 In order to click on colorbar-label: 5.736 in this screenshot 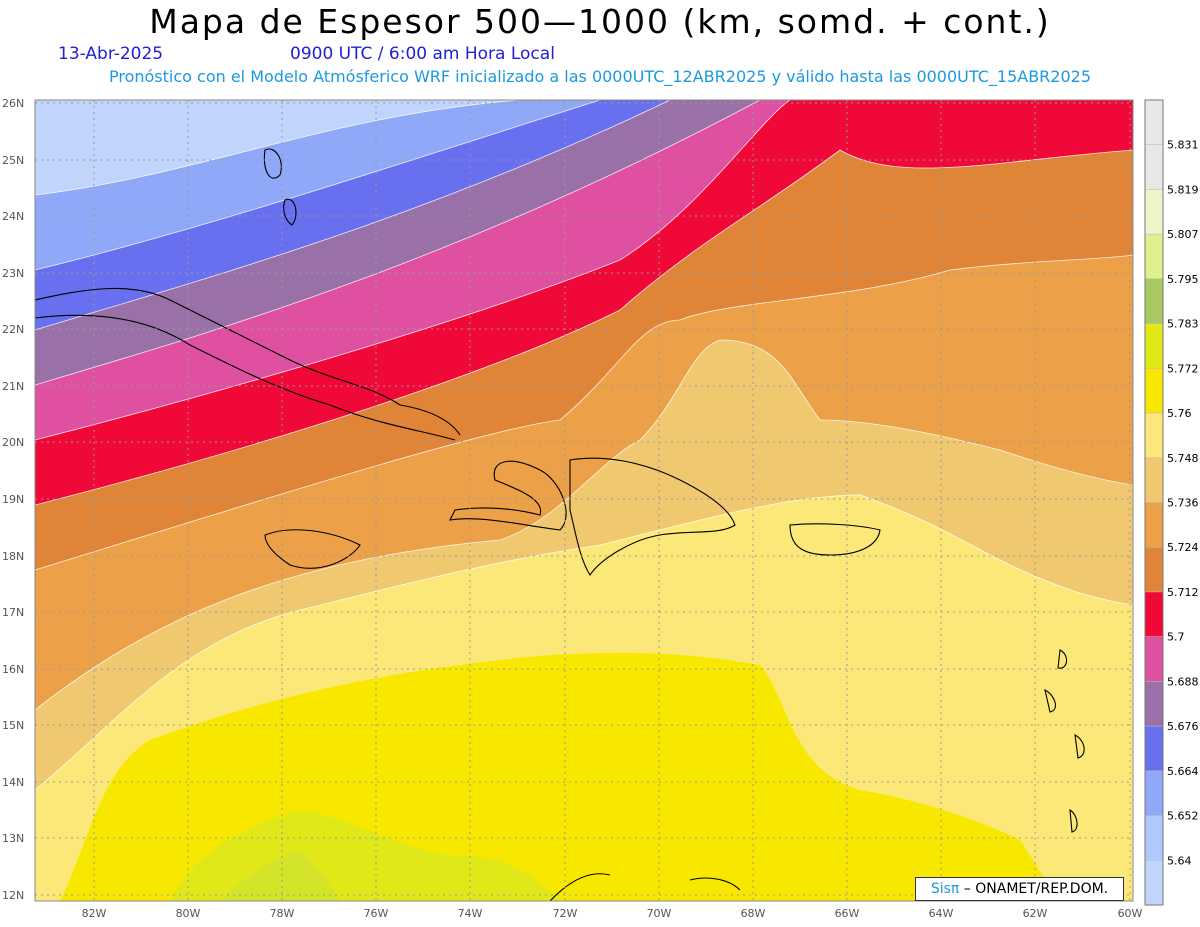, I will do `click(1183, 503)`.